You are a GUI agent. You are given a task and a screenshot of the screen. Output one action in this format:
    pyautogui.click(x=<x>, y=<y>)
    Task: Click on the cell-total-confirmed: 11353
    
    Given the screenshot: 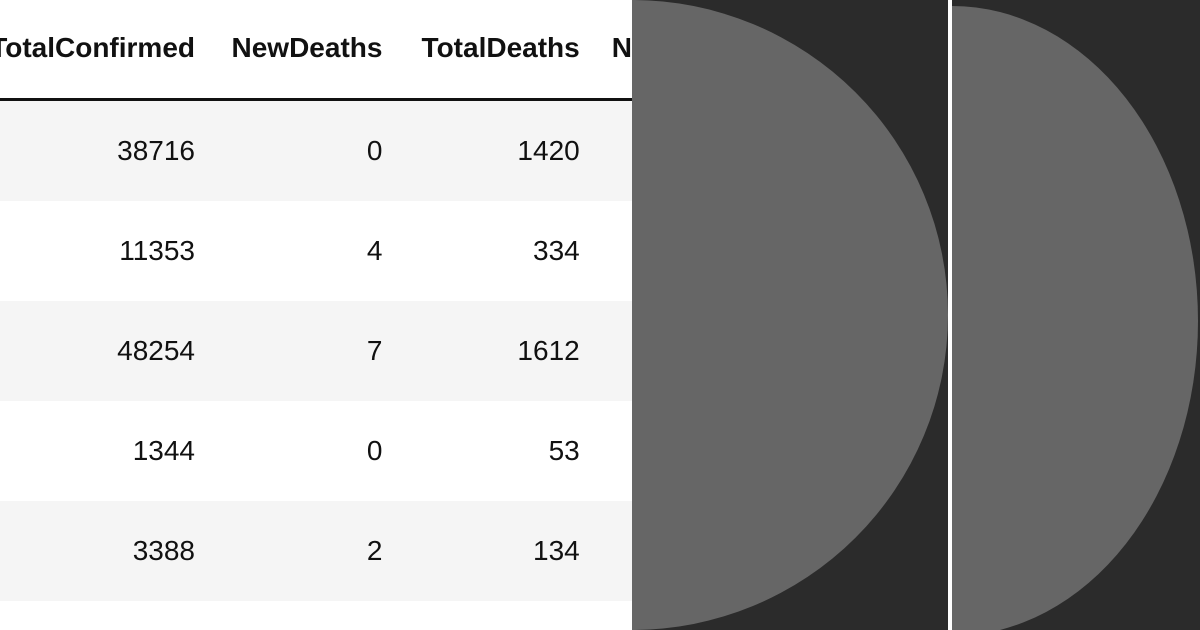 What is the action you would take?
    pyautogui.click(x=97, y=250)
    